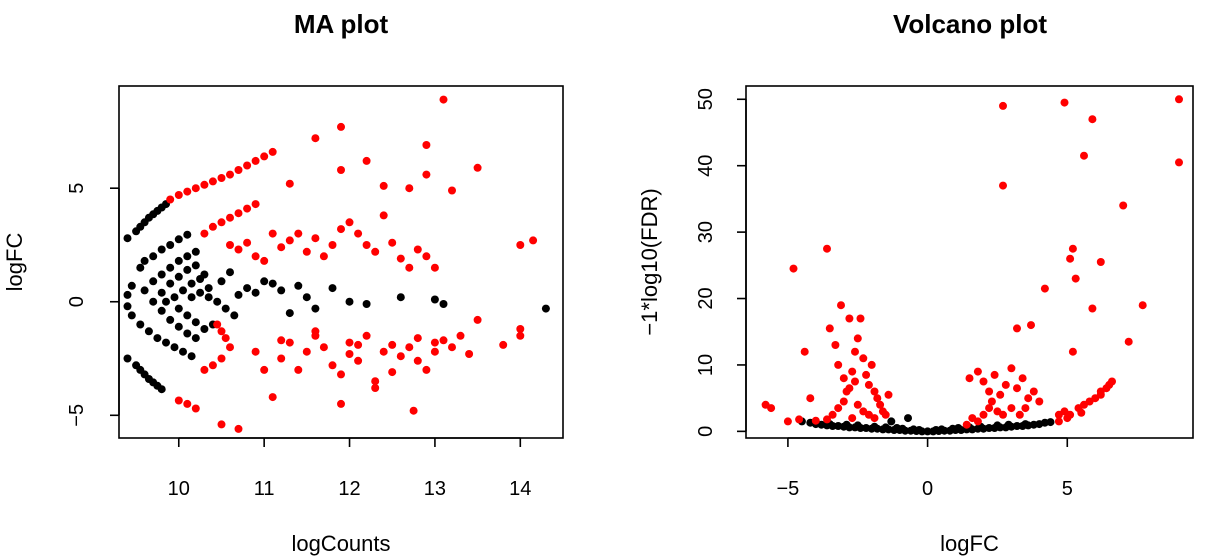  I want to click on ma-x-tick-label: 14, so click(520, 489).